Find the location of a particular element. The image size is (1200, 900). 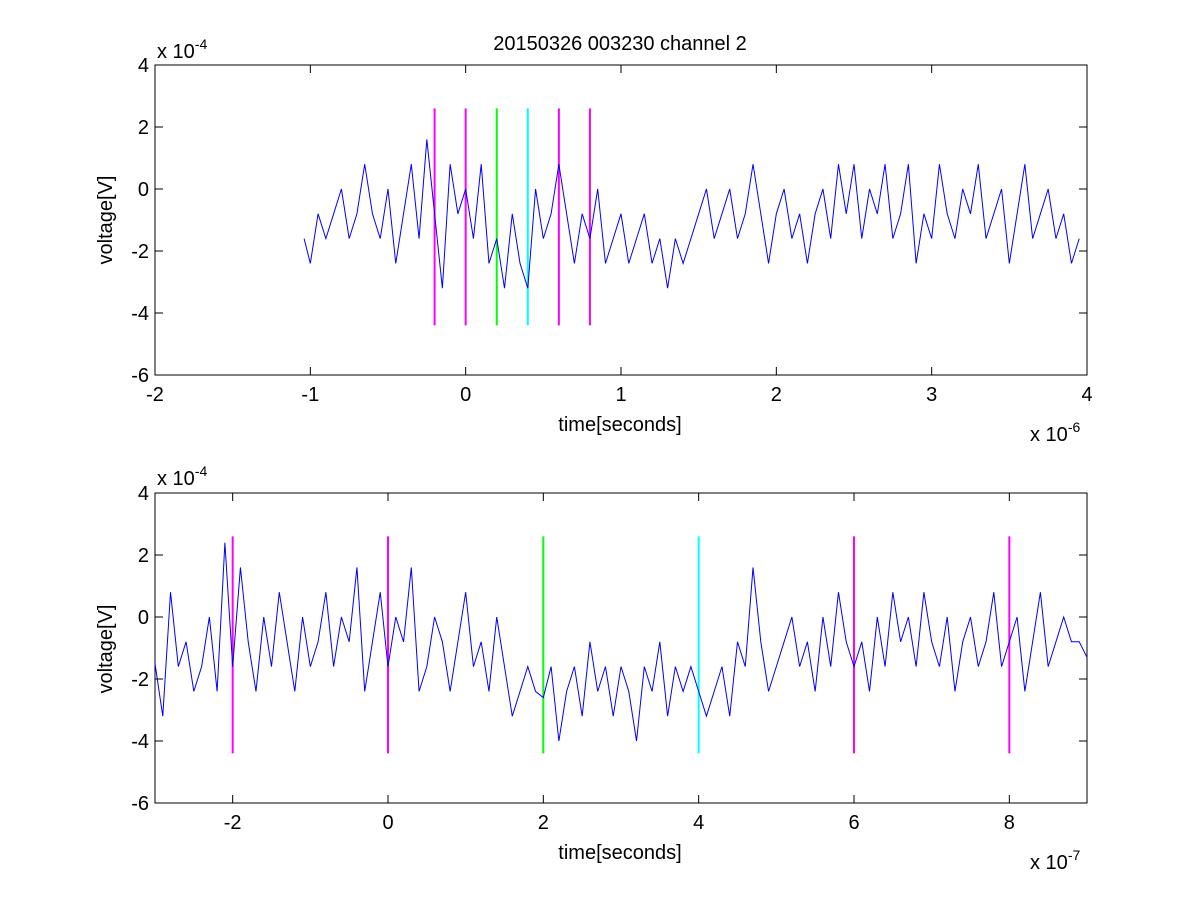

top-x-tick-label: 3 is located at coordinates (931, 395).